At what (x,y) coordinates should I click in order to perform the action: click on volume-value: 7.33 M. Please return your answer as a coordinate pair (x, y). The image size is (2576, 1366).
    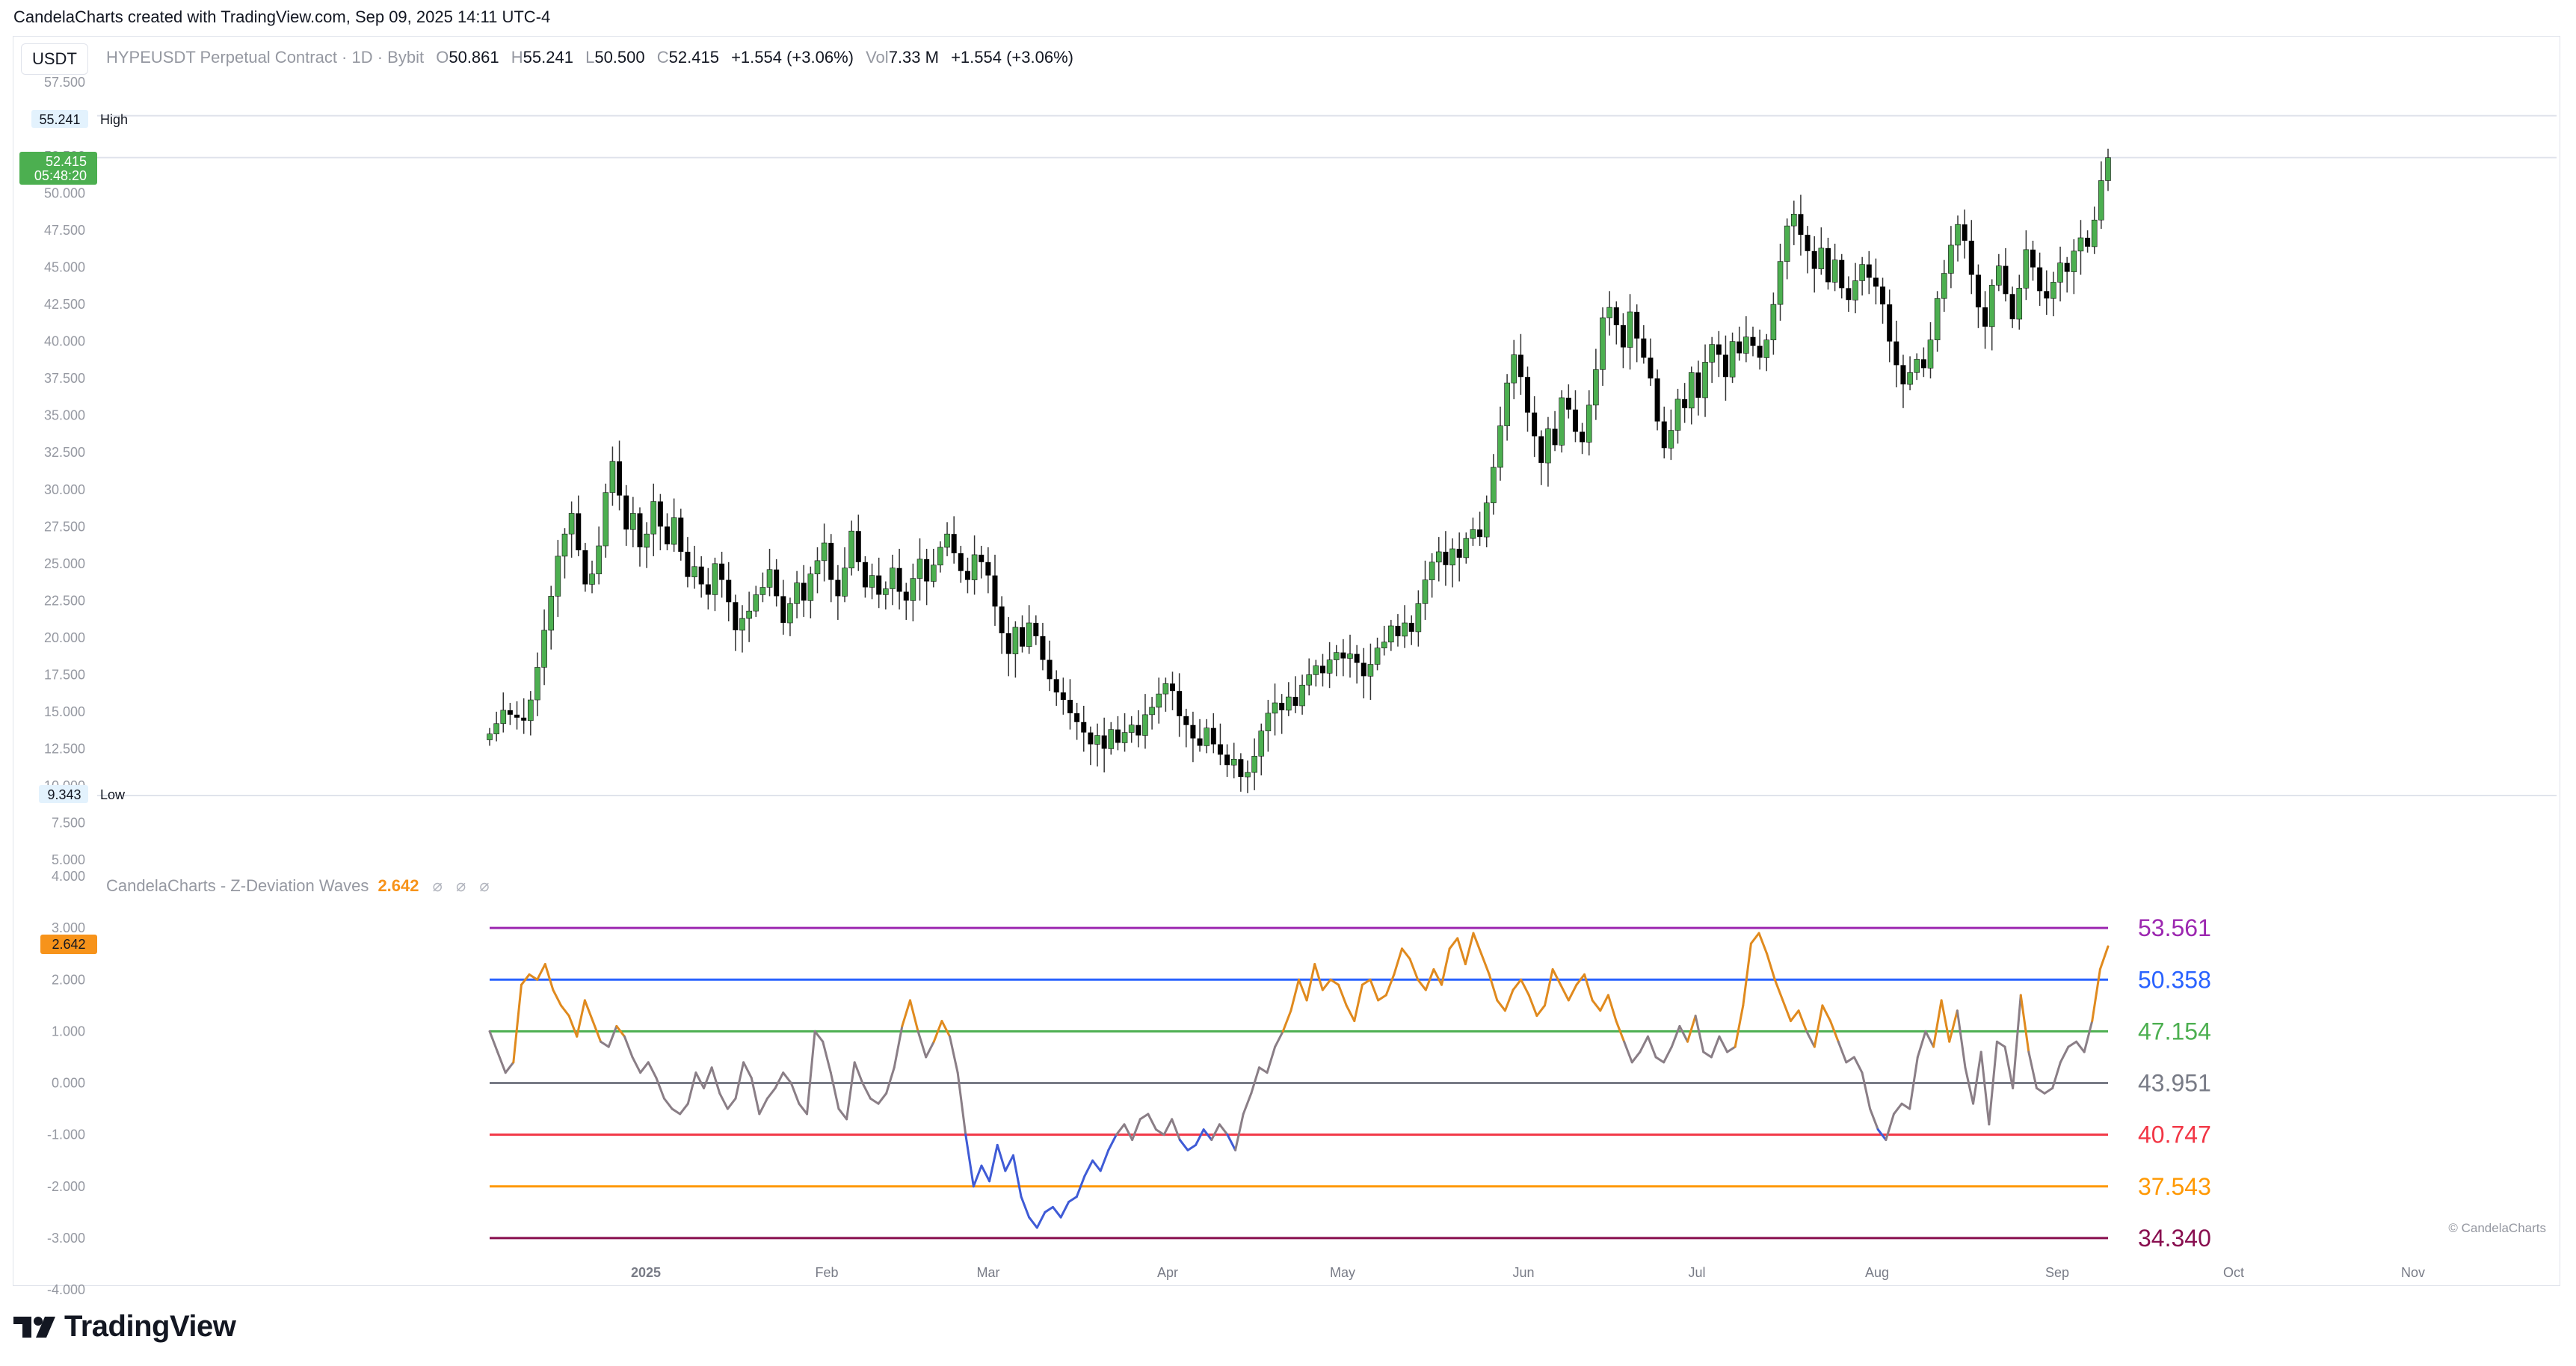
    Looking at the image, I should click on (913, 57).